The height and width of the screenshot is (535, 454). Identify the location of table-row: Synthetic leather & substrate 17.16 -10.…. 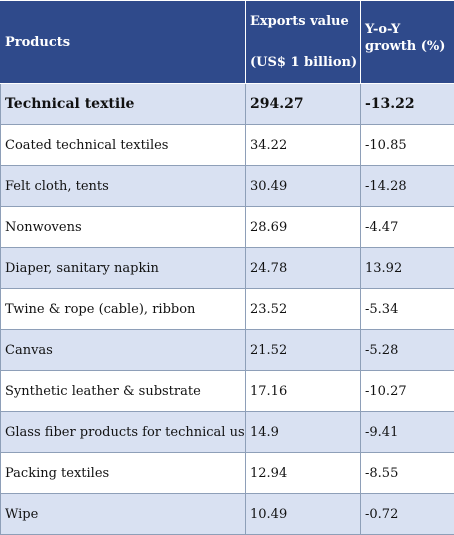
(227, 391).